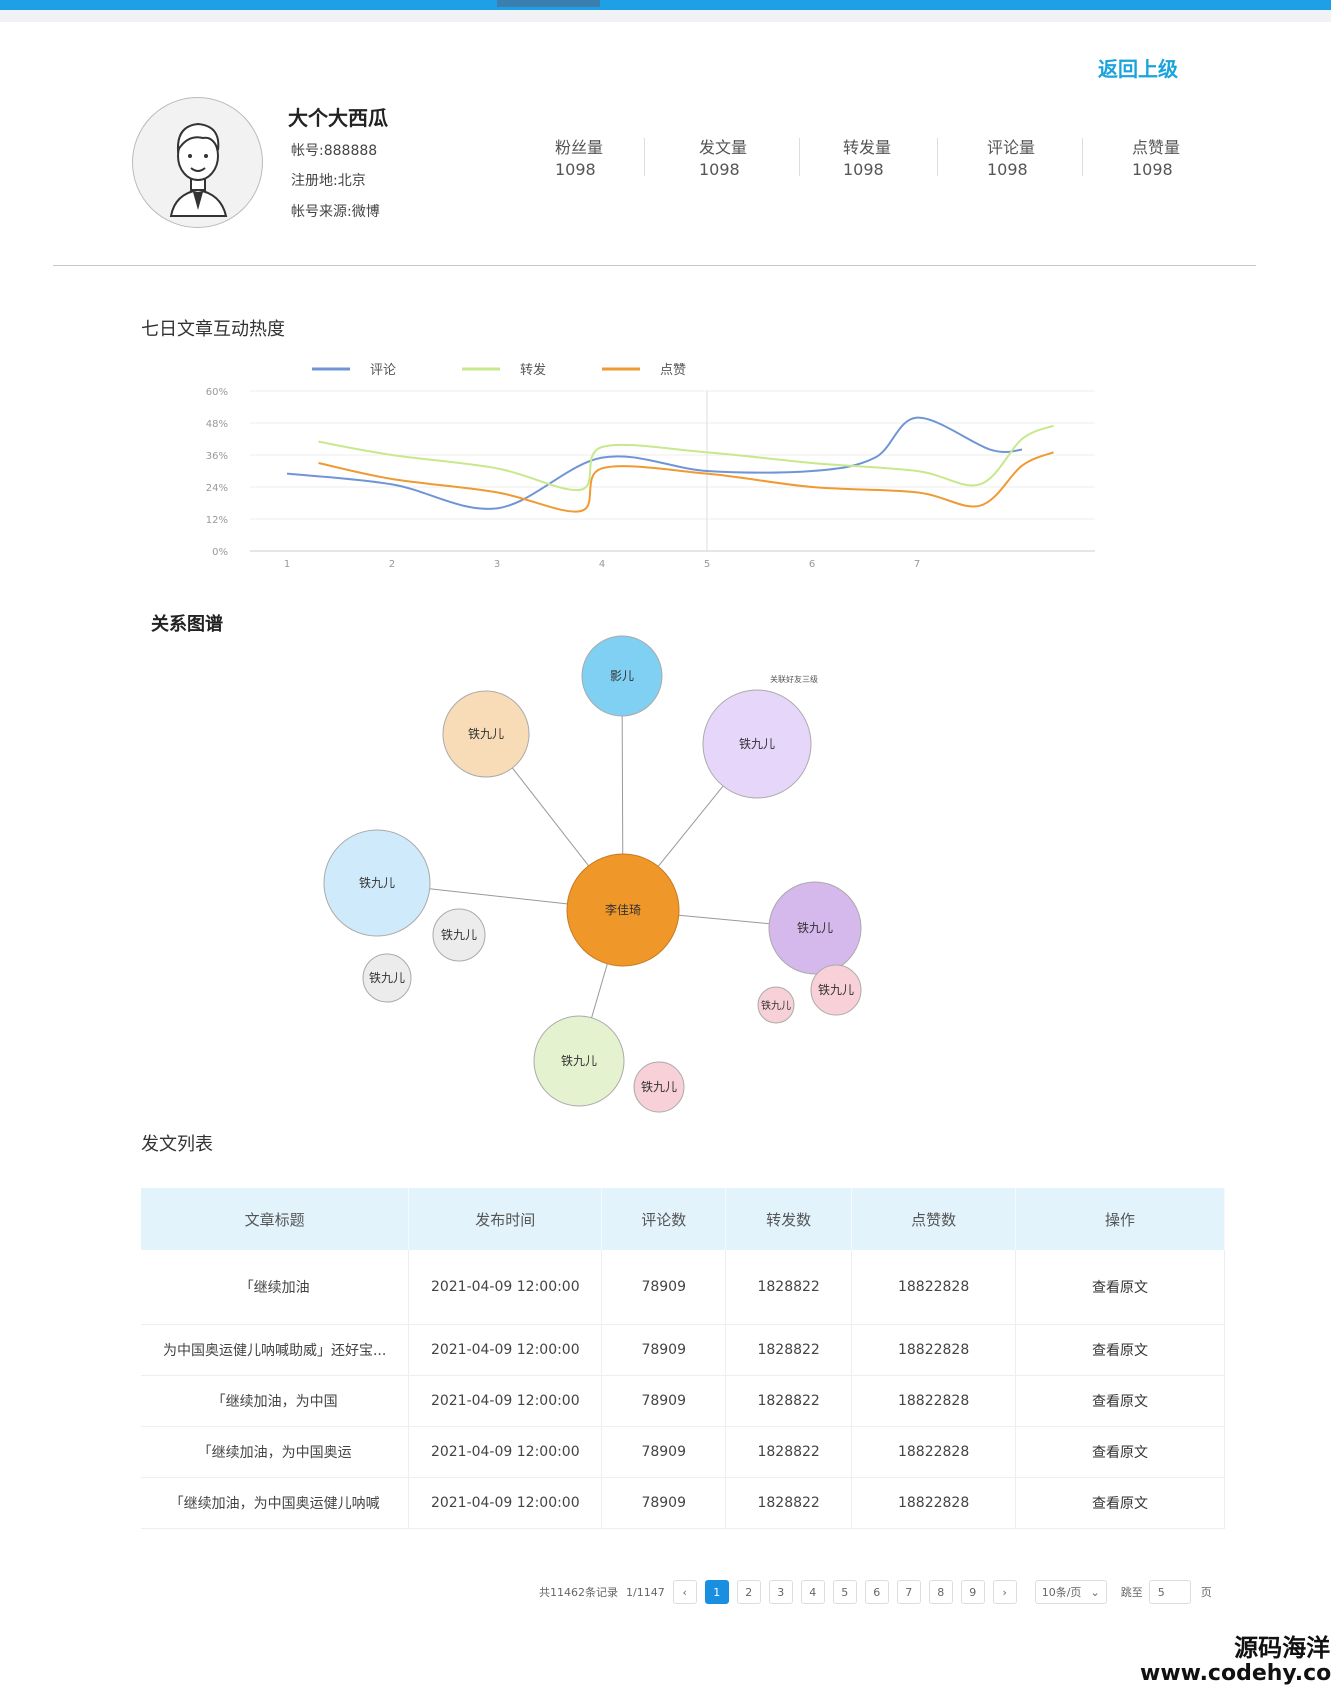  I want to click on page-button-6: 6, so click(876, 1592).